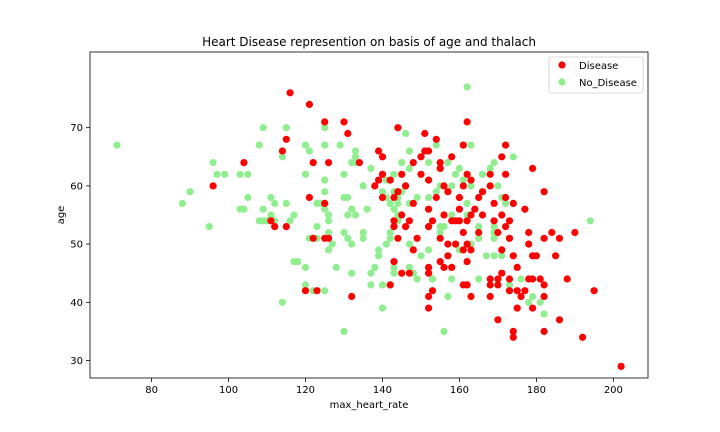 This screenshot has height=432, width=720. Describe the element at coordinates (608, 83) in the screenshot. I see `legend-label-no-disease: No_Disease` at that location.